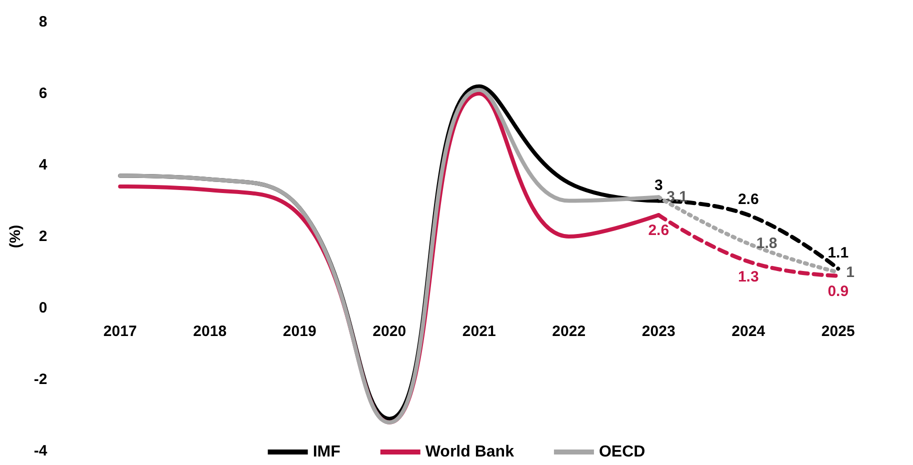 This screenshot has width=913, height=465. Describe the element at coordinates (210, 331) in the screenshot. I see `x-tick-label: 2018` at that location.